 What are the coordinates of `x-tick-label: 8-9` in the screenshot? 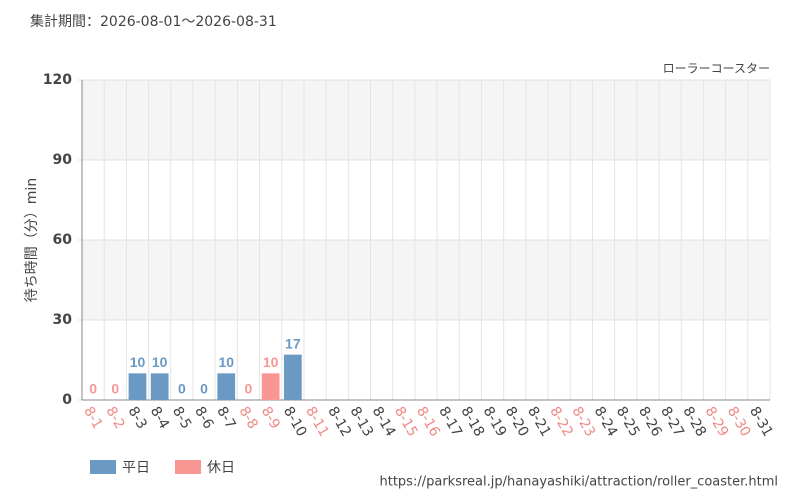 It's located at (270, 418).